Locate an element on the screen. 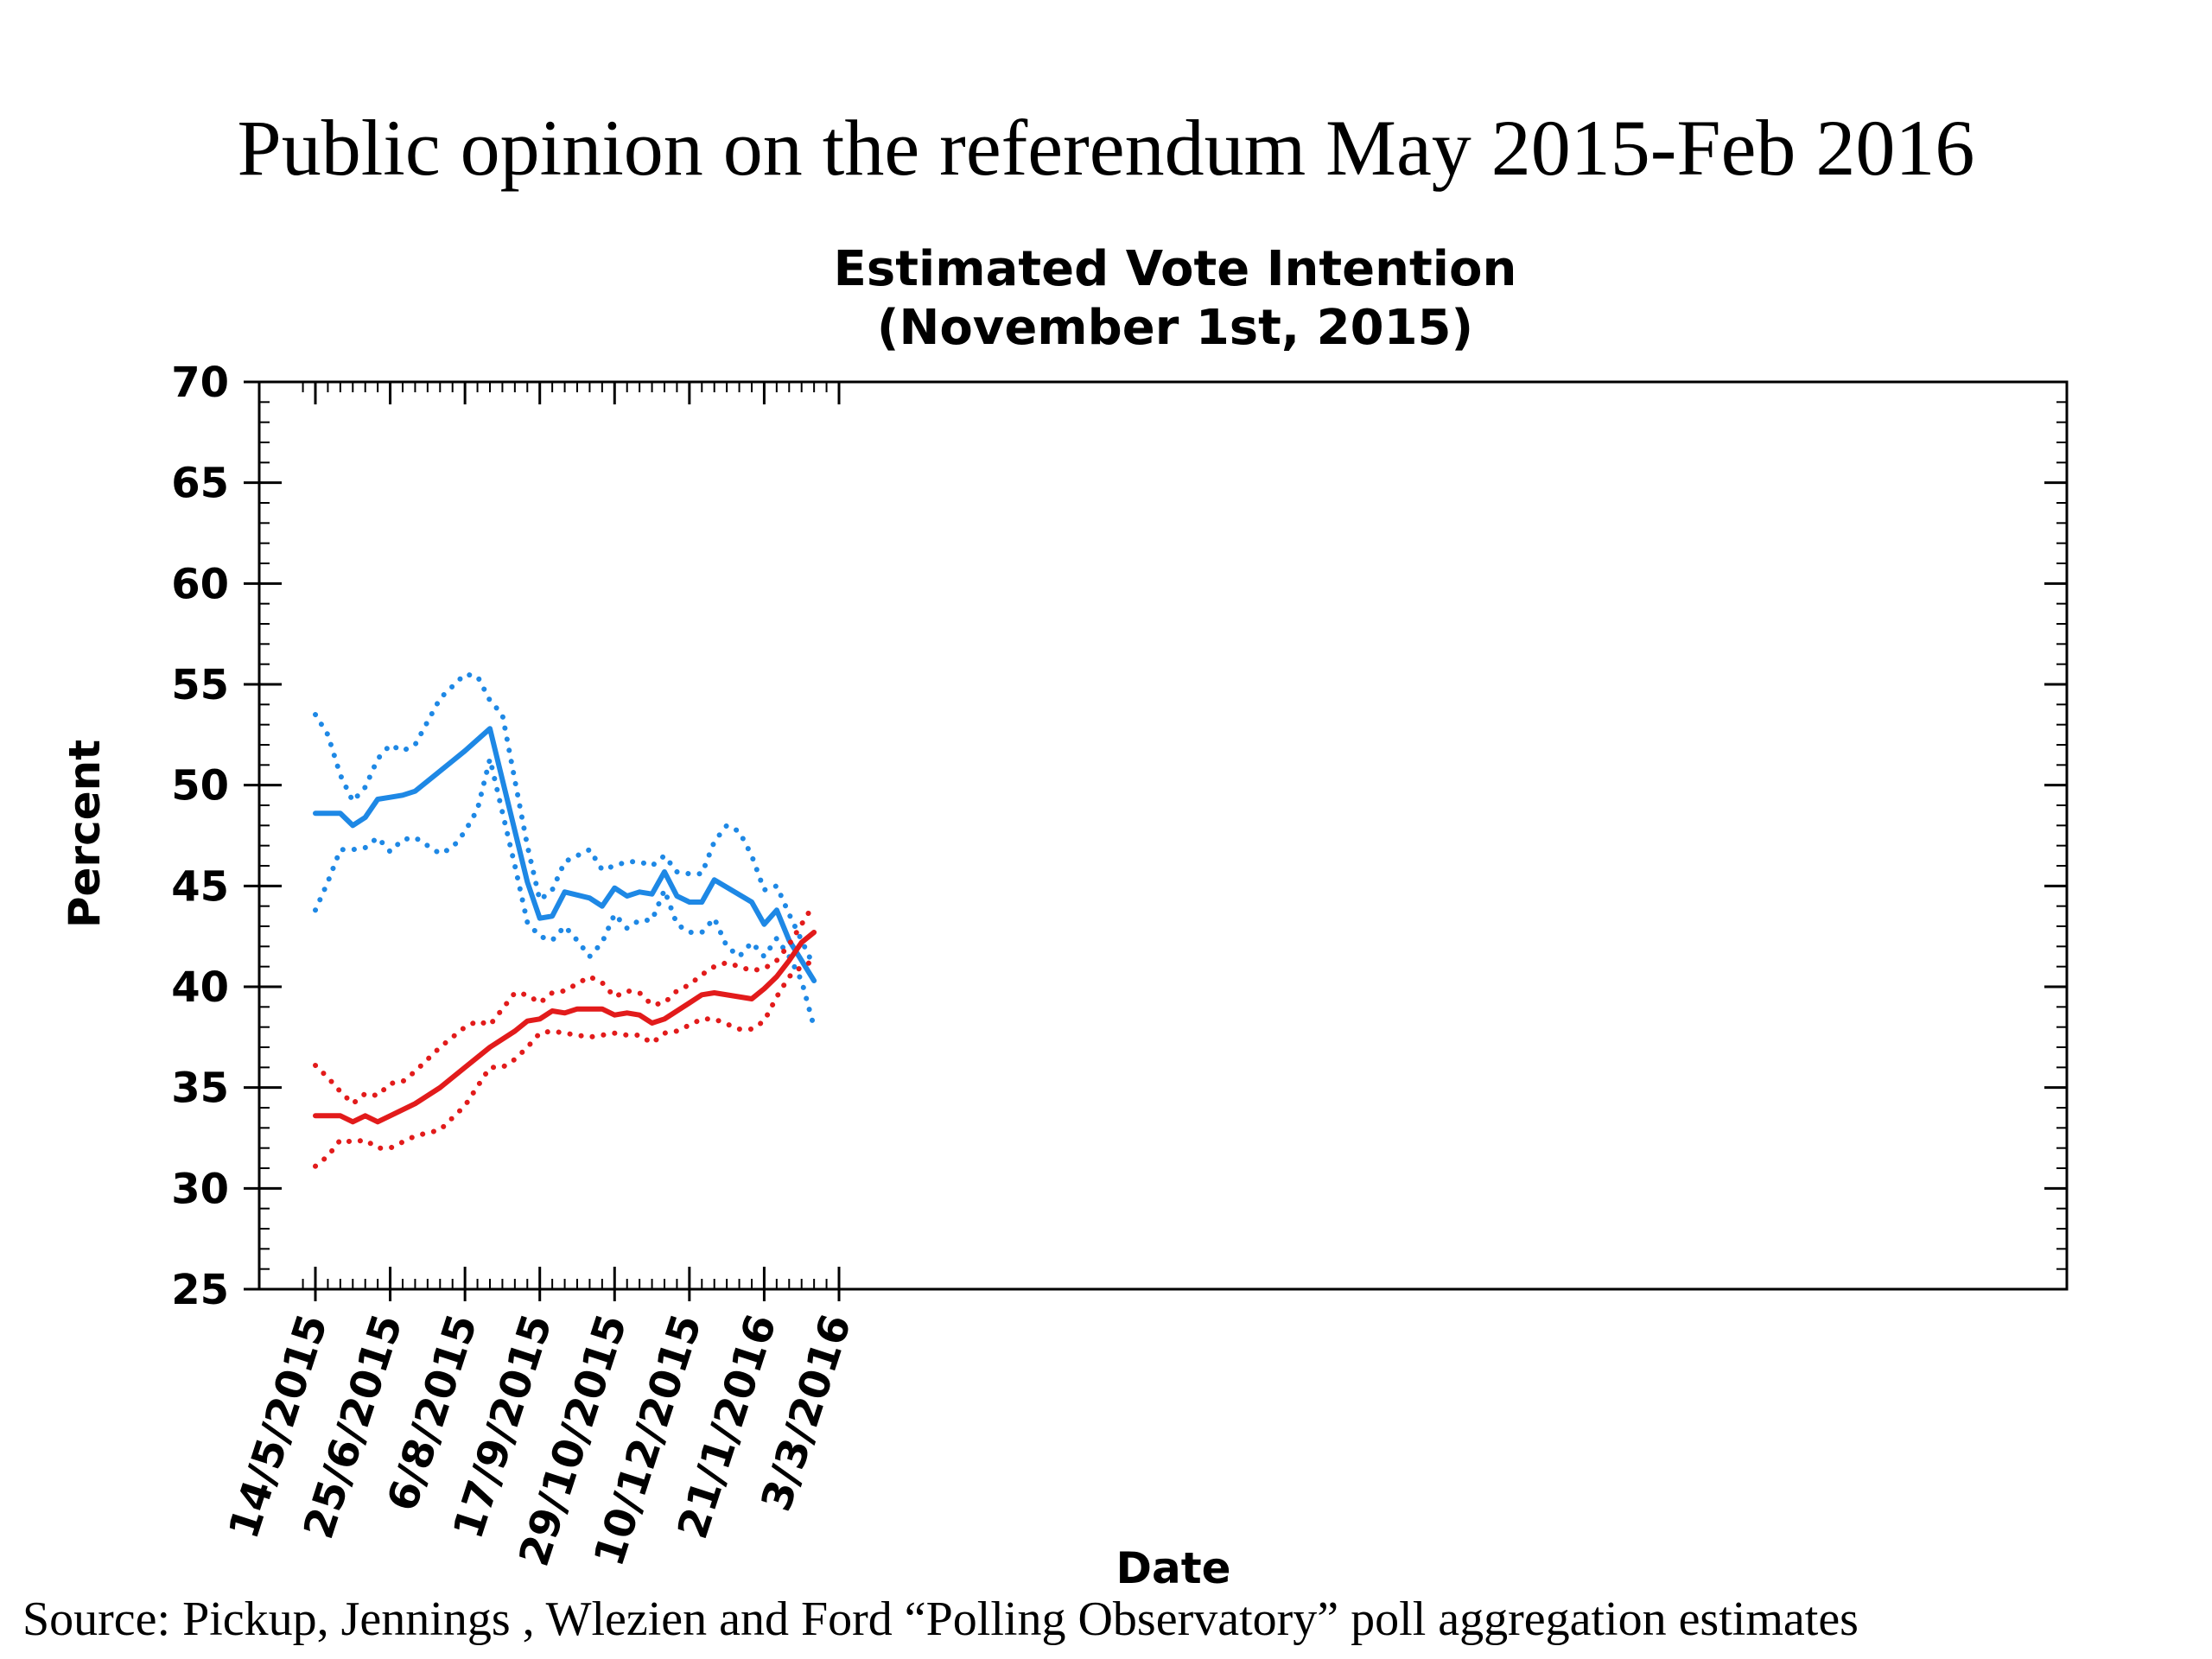 The width and height of the screenshot is (2212, 1659). y-tick-label: 50 is located at coordinates (200, 786).